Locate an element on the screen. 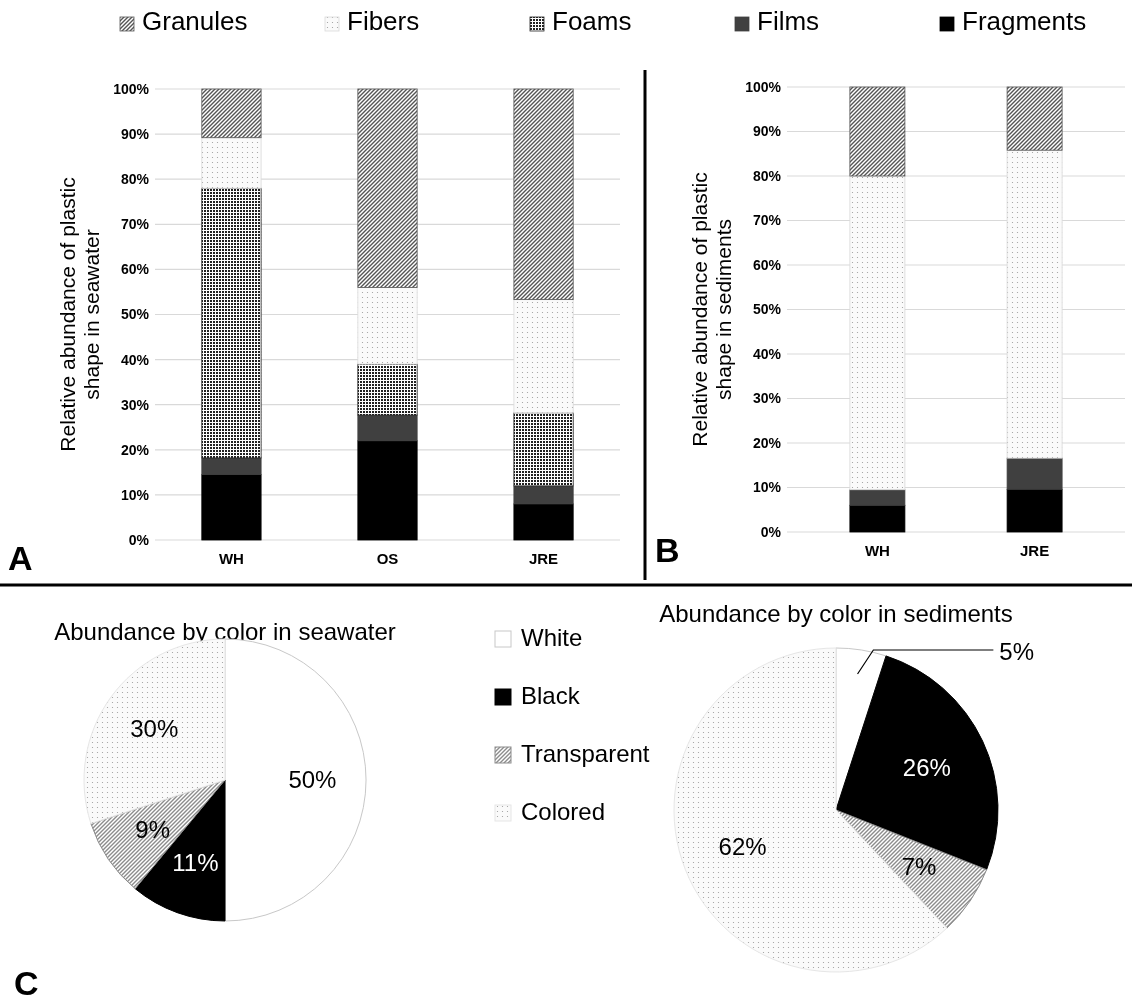  y-axis-title: Relative abundance of plastic shape in seawater is located at coordinates (79, 314).